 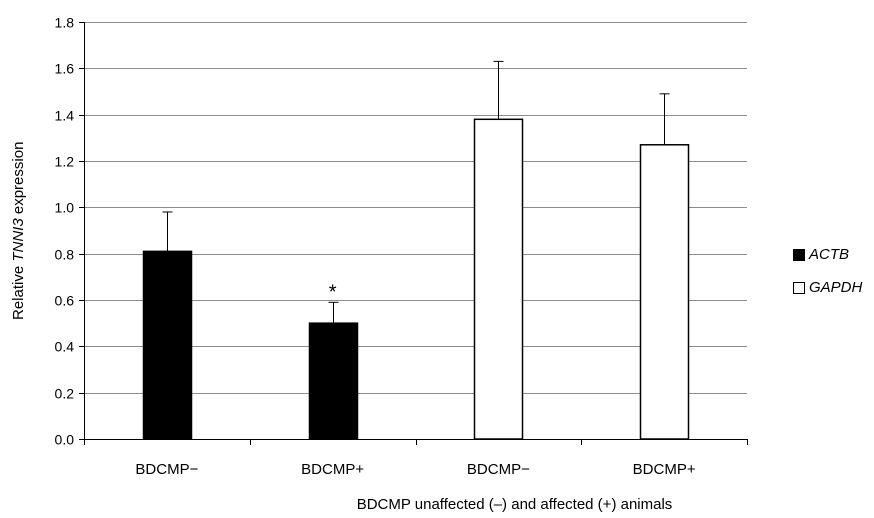 I want to click on y-tick-label: 0.4, so click(x=65, y=347).